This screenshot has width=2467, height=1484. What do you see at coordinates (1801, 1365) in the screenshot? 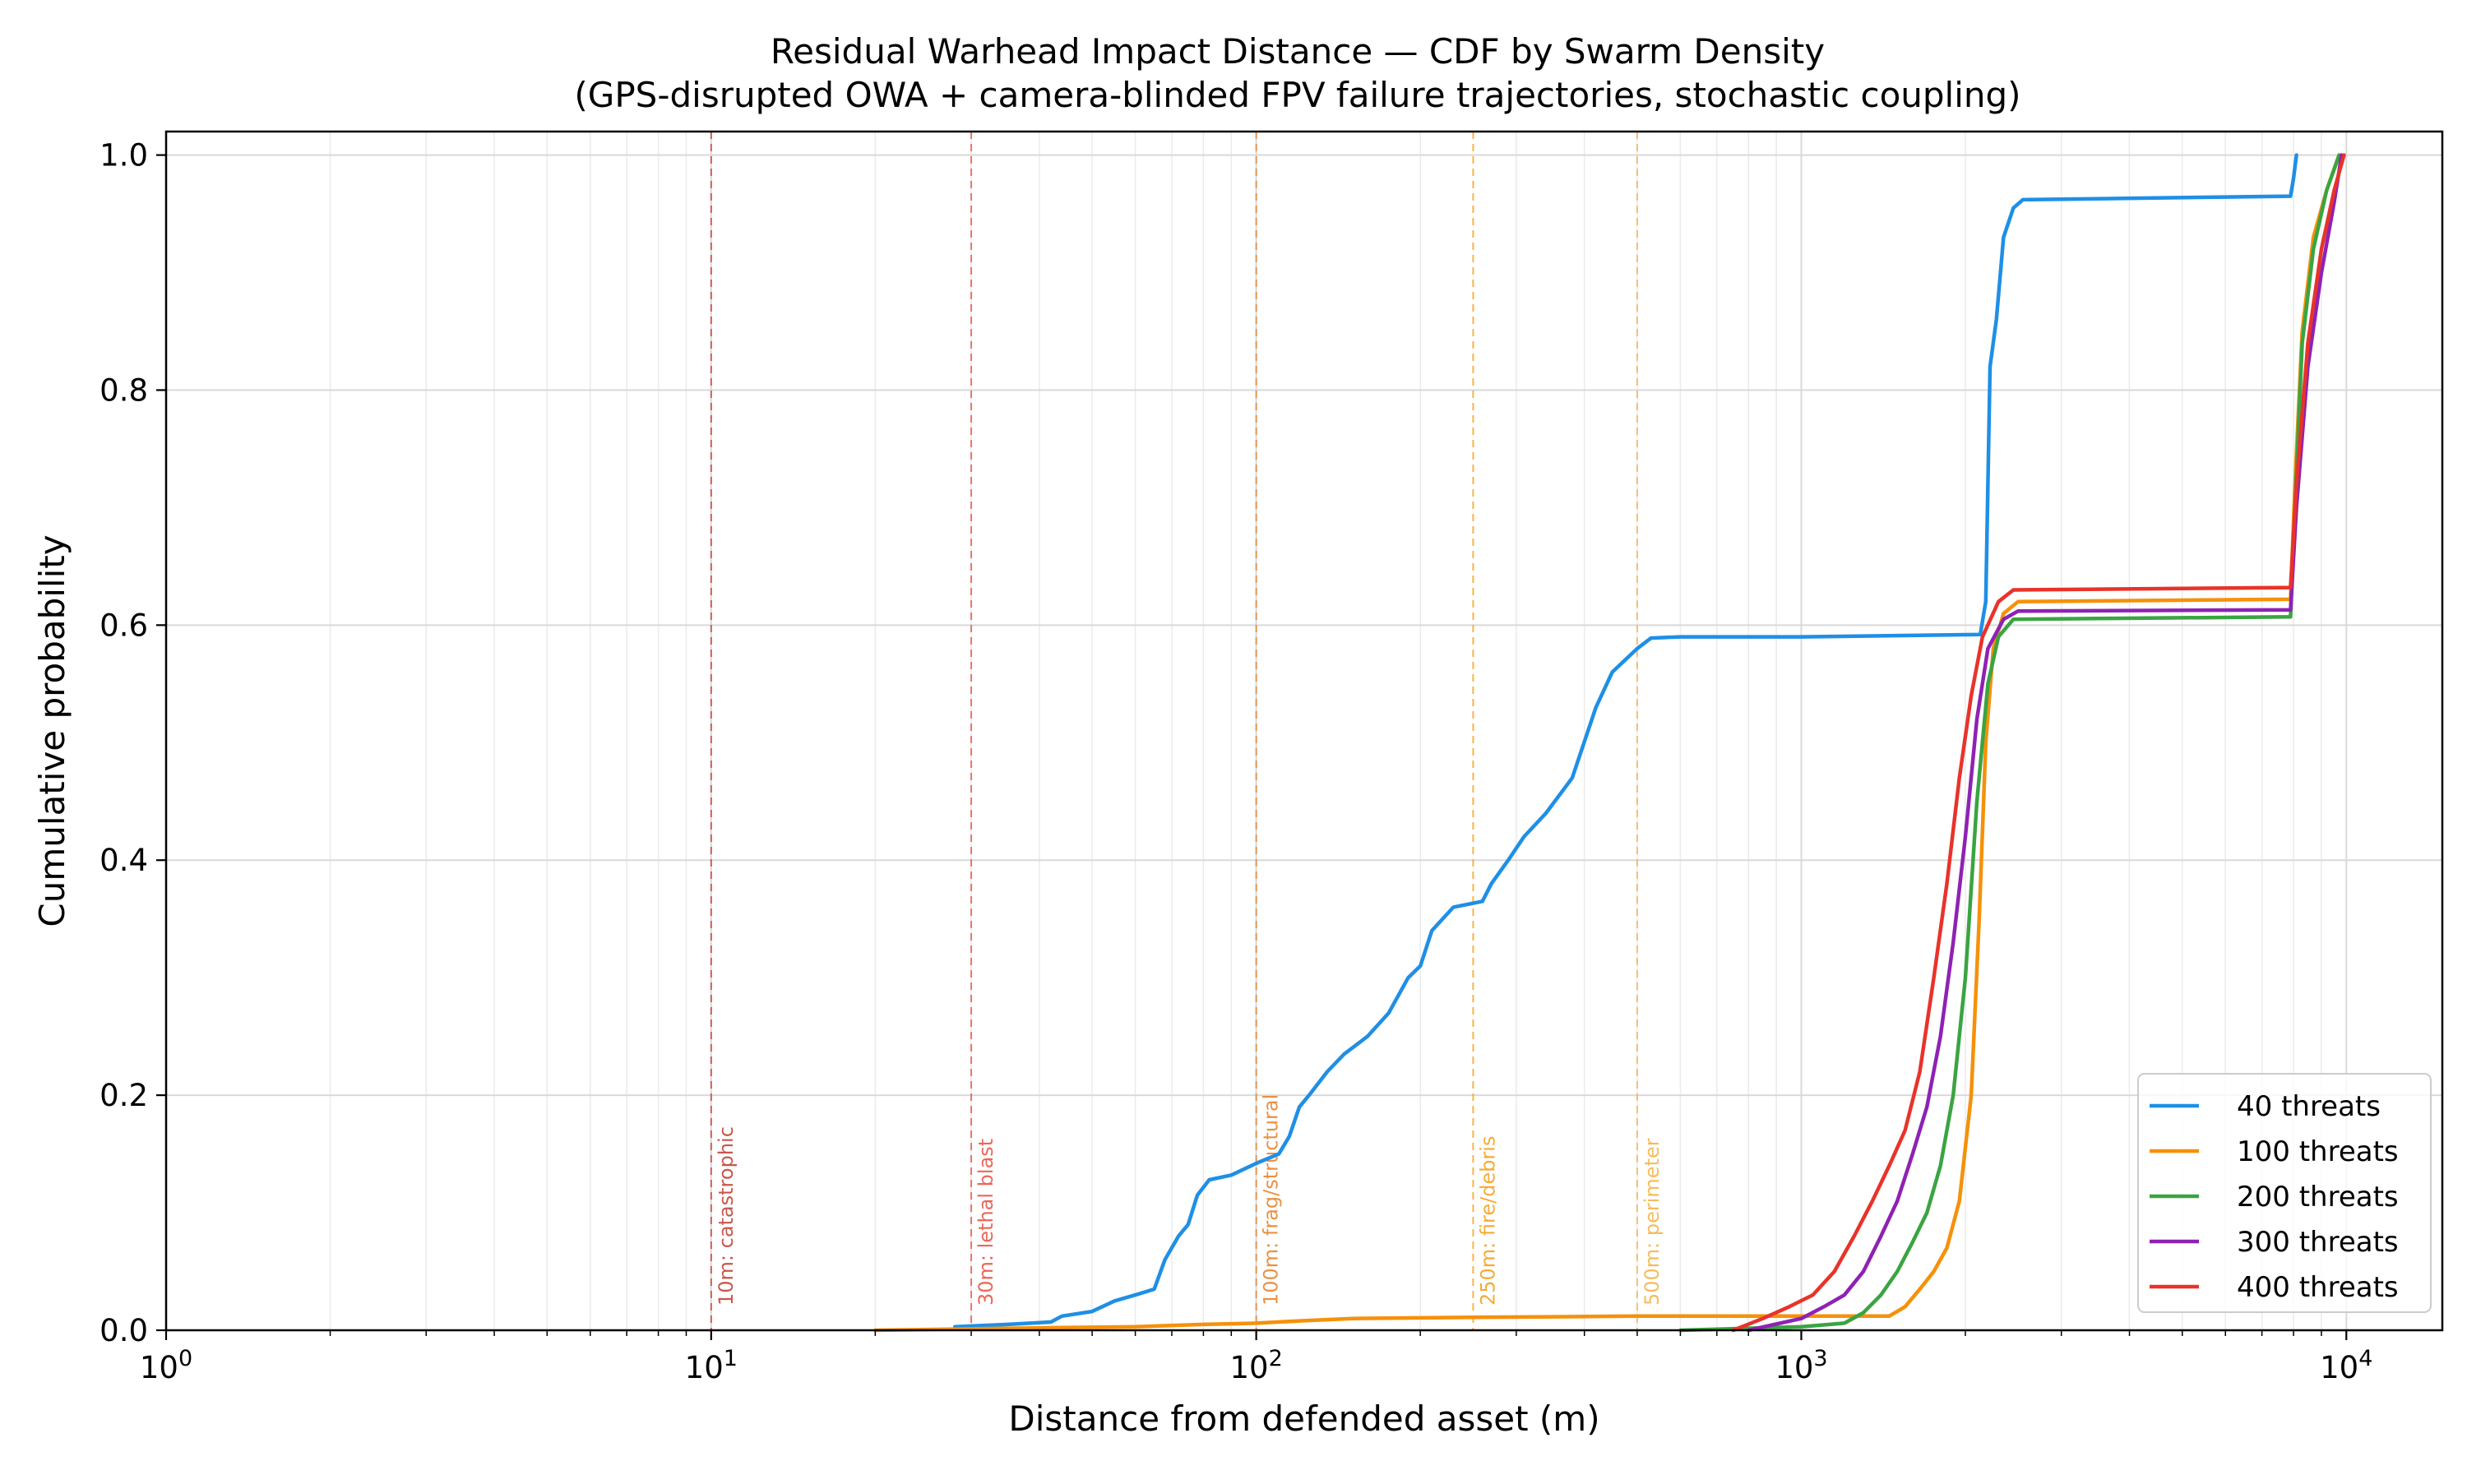
I see `x-tick-label: 10³` at bounding box center [1801, 1365].